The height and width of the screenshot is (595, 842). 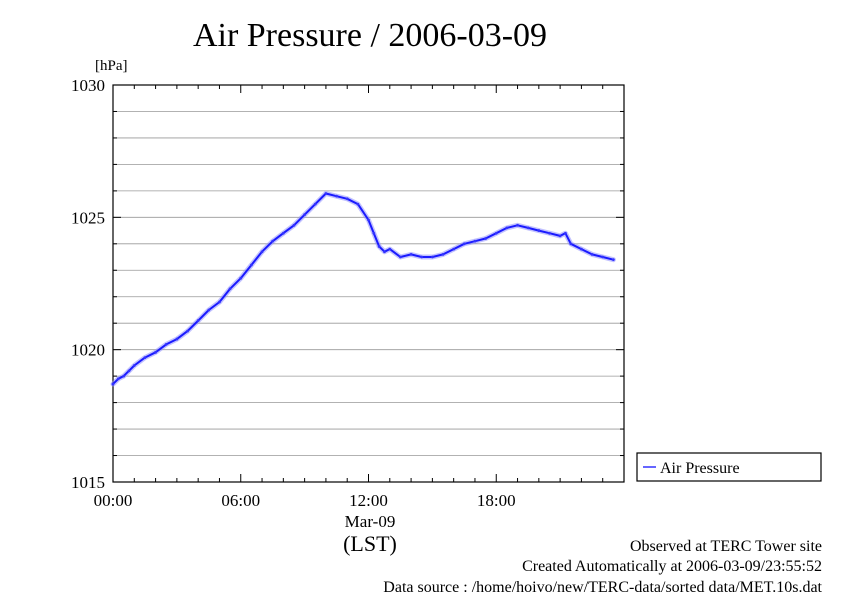 I want to click on legend: Air Pressure, so click(x=729, y=467).